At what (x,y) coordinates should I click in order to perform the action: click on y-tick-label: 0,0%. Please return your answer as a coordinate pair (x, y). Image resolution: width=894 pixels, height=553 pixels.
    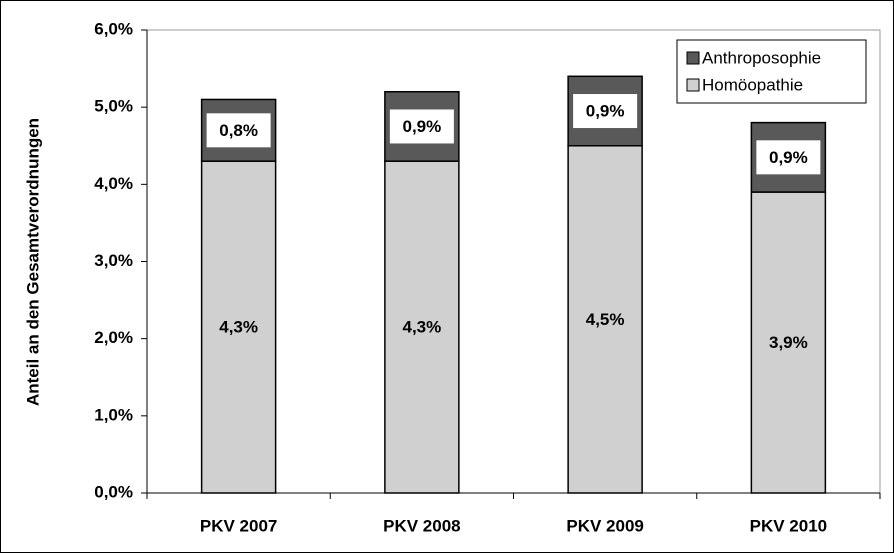
    Looking at the image, I should click on (113, 491).